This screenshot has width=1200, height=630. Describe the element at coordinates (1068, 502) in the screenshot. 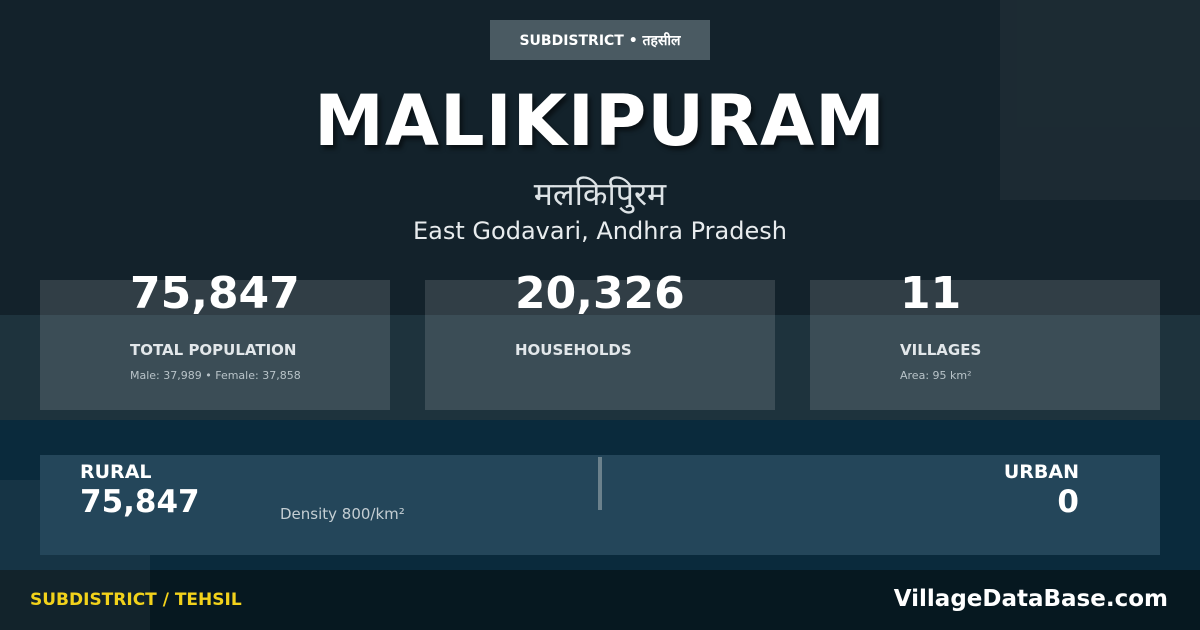

I see `urban-value: 0` at that location.